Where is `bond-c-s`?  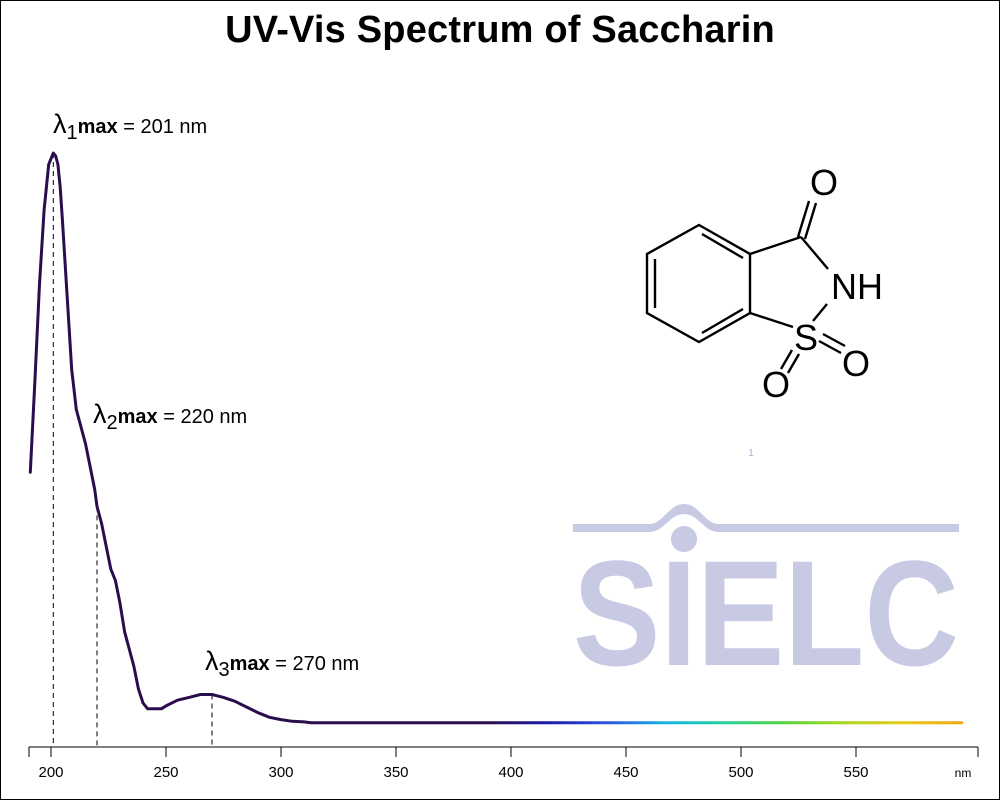 bond-c-s is located at coordinates (771, 320).